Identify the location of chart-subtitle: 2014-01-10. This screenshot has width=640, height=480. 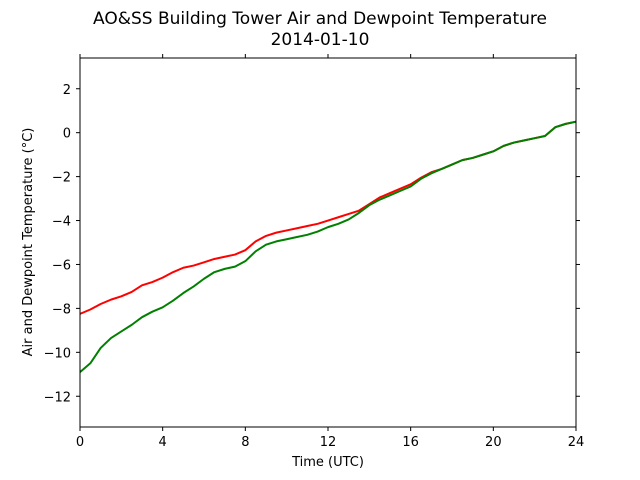
(320, 40).